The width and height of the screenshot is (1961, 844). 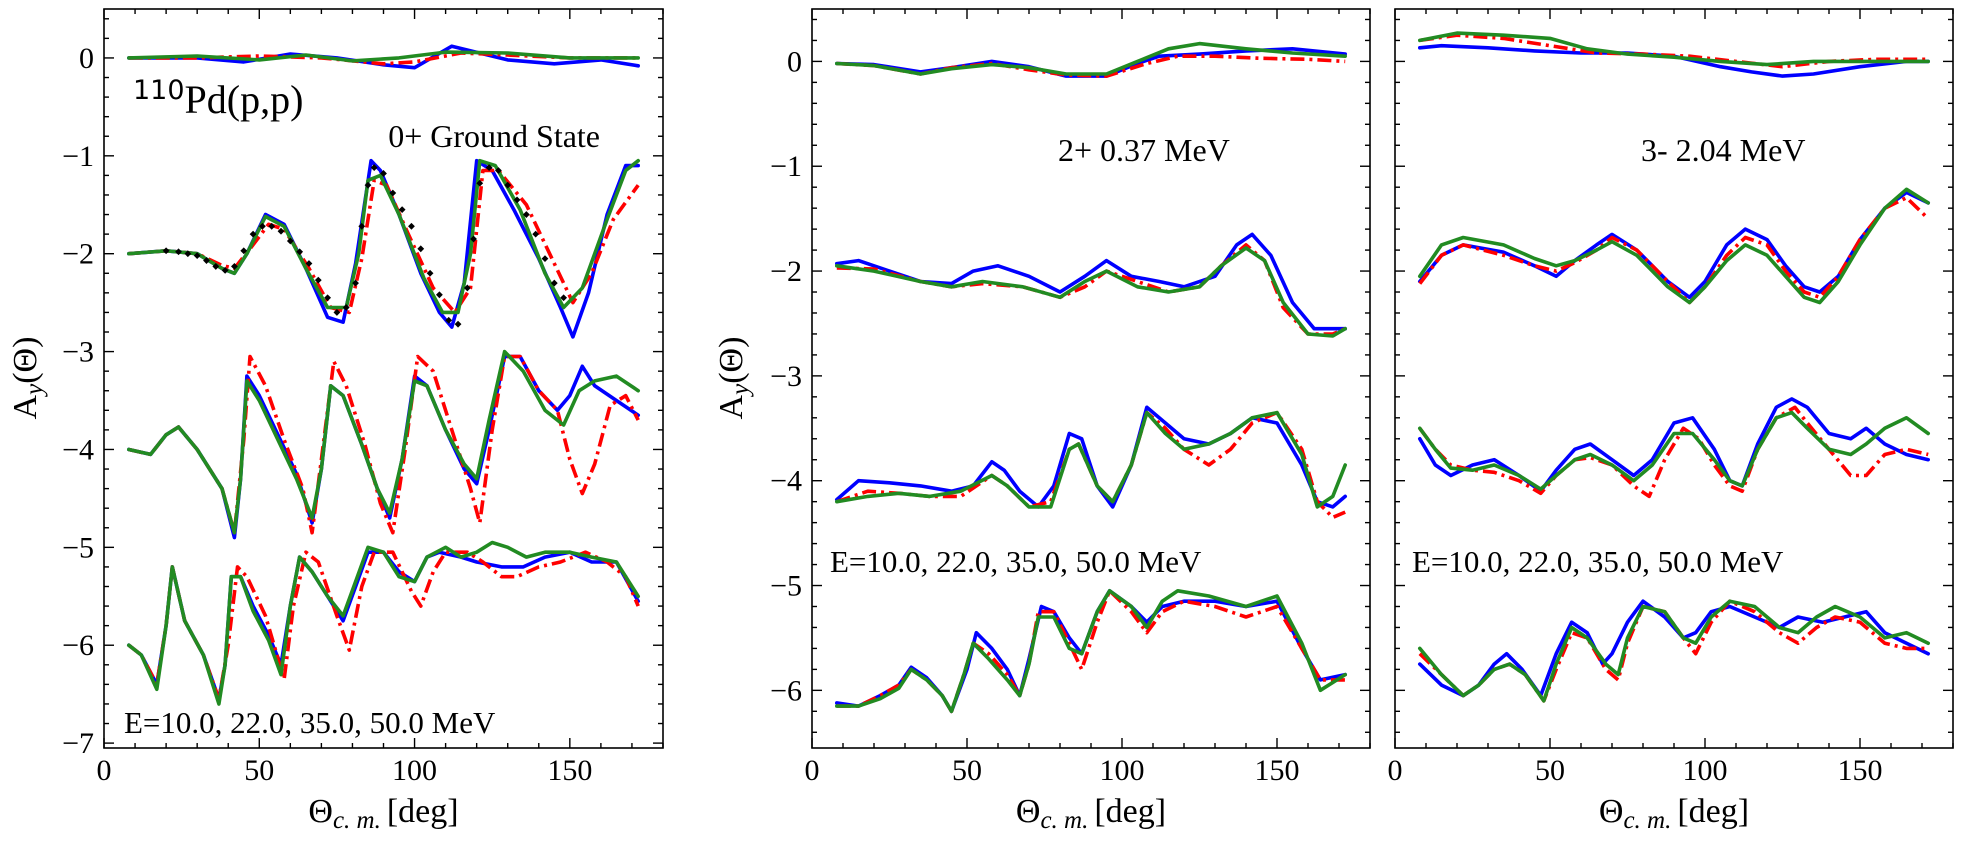 I want to click on y-tick-label: −1, so click(x=78, y=156).